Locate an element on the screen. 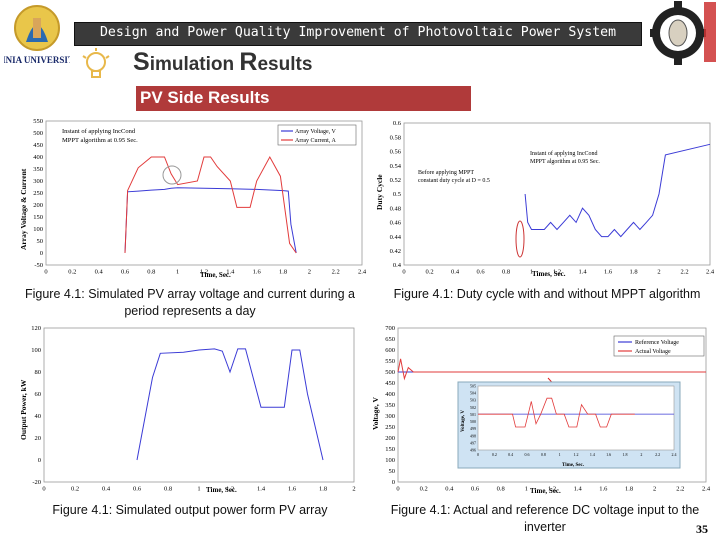 The width and height of the screenshot is (720, 540). chart4-inset-xtick: 1 is located at coordinates (560, 454).